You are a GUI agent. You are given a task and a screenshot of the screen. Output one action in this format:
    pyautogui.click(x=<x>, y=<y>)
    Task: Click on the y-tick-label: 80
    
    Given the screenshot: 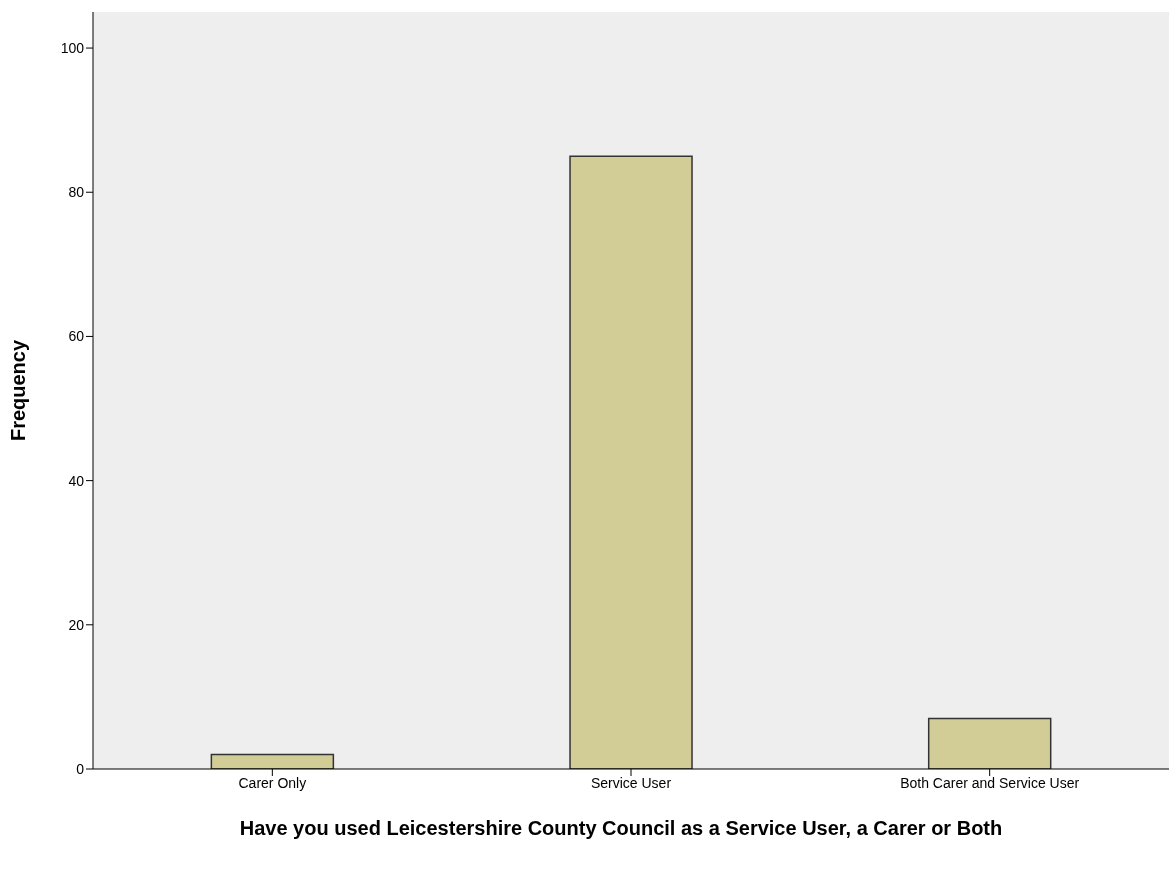 What is the action you would take?
    pyautogui.click(x=76, y=192)
    